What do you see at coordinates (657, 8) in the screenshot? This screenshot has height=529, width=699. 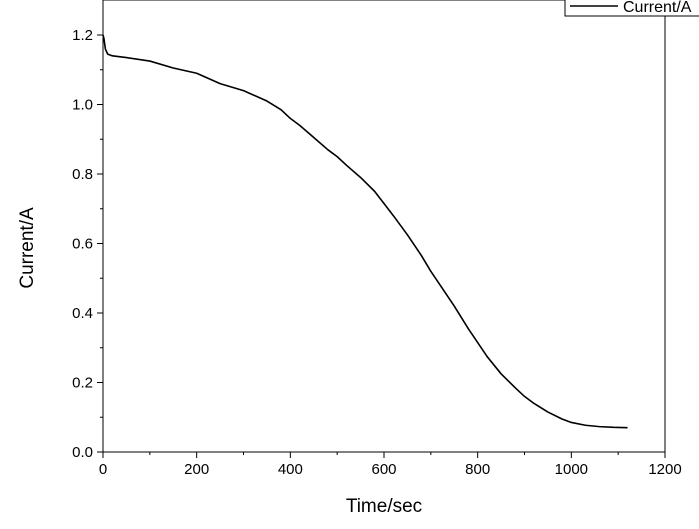 I see `legend-label: Current/A` at bounding box center [657, 8].